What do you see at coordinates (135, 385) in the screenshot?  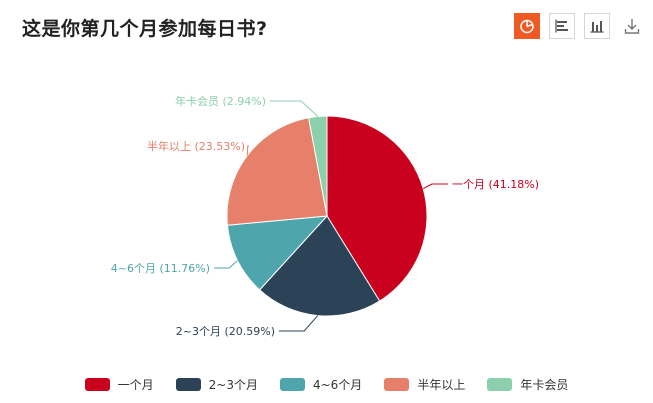 I see `legend-label: 一个月` at bounding box center [135, 385].